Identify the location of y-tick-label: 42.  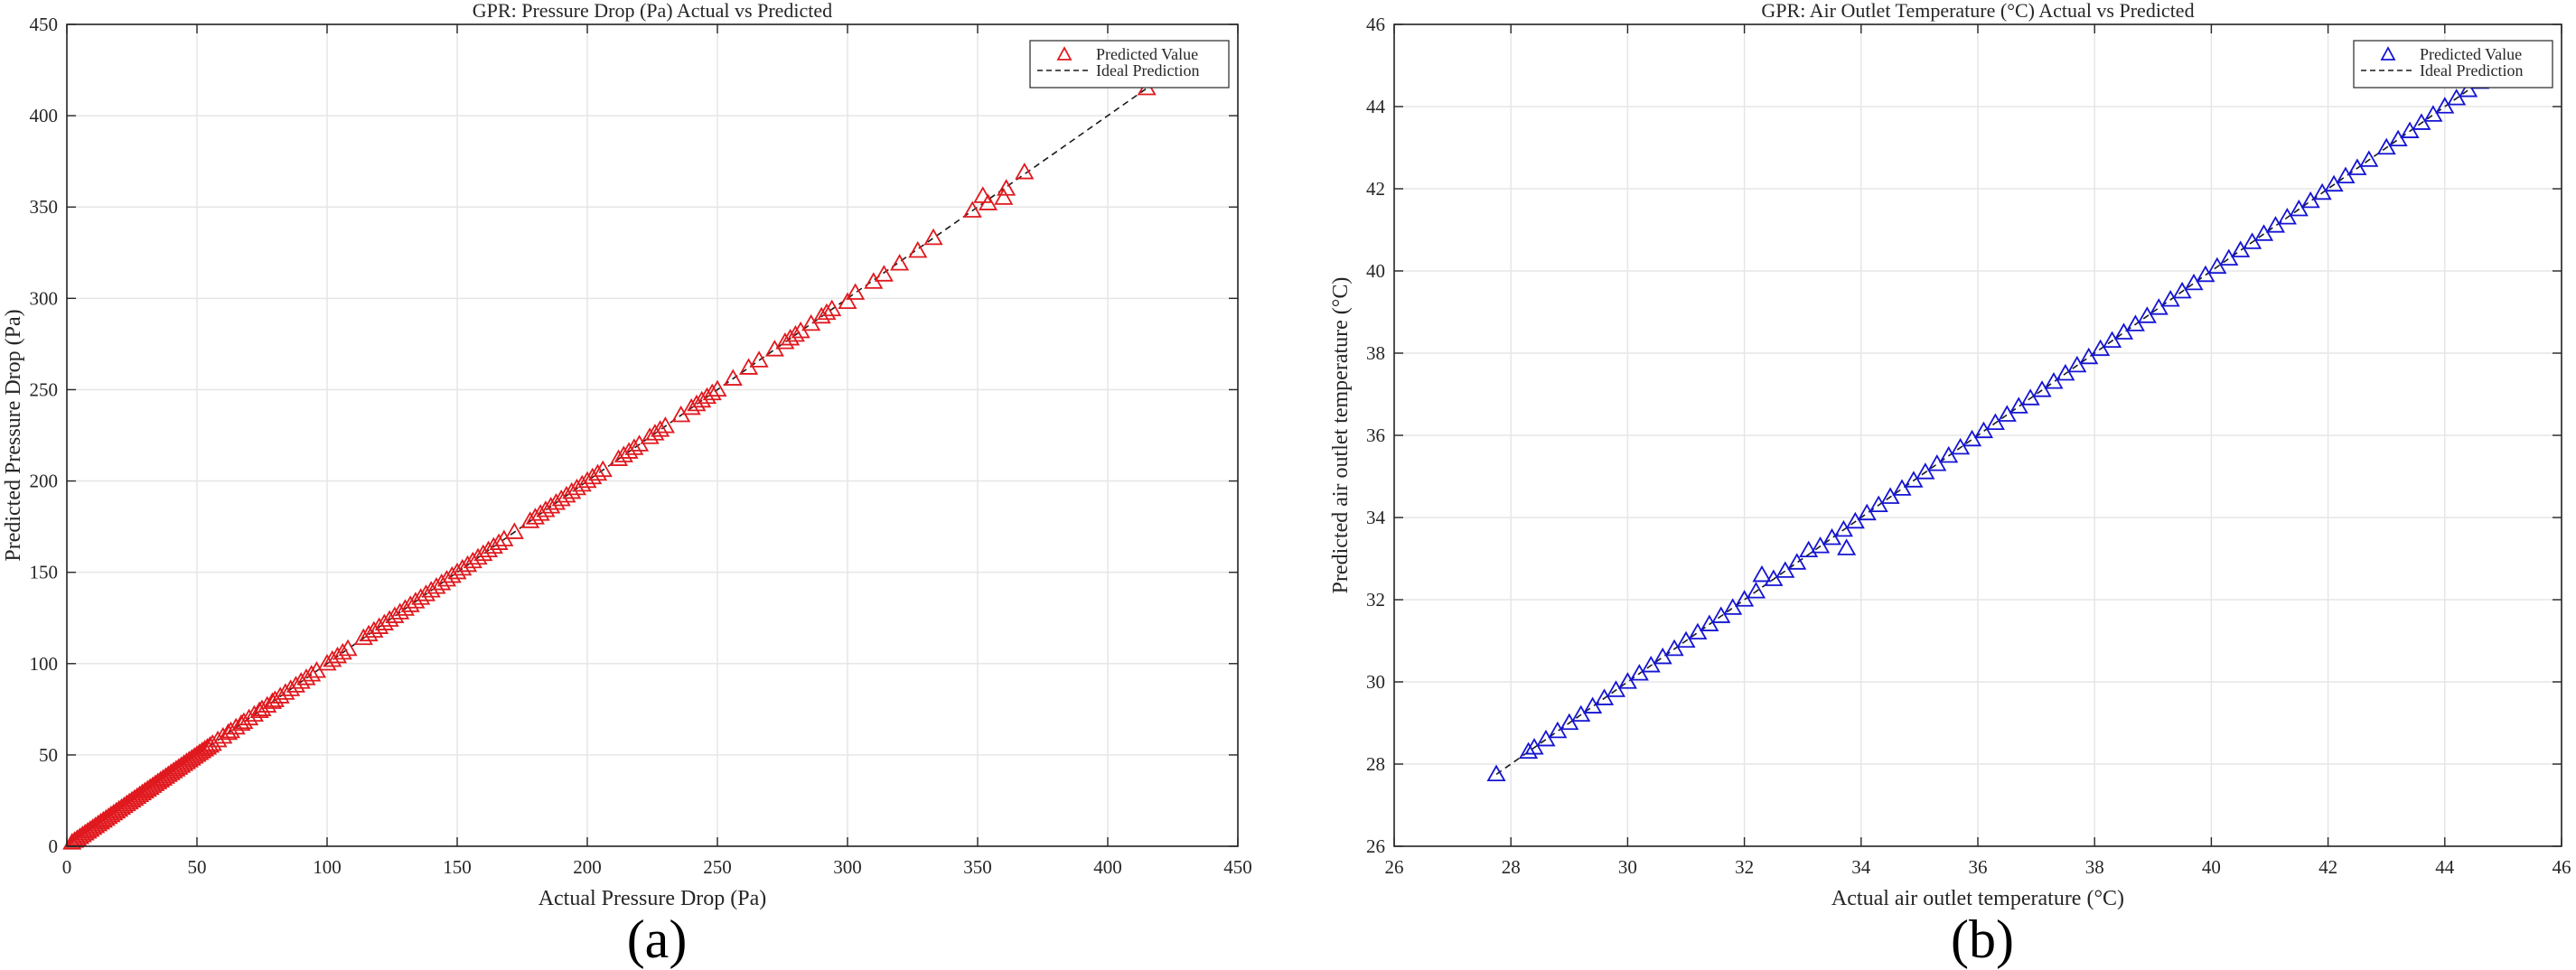
(1375, 189).